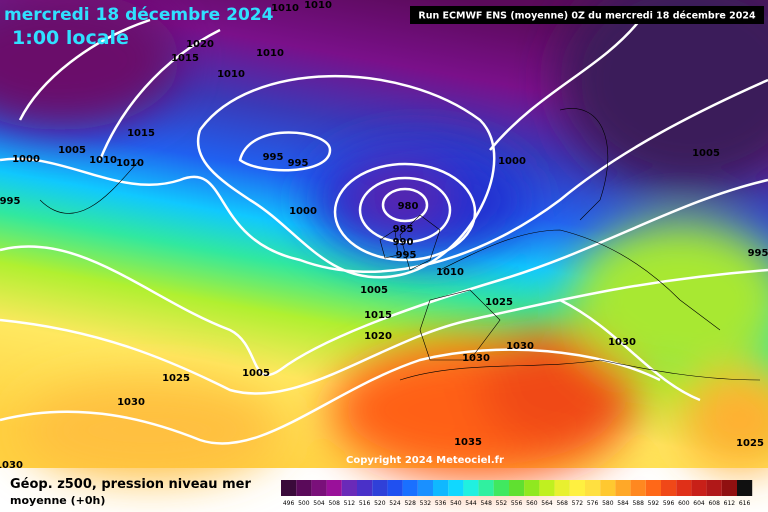 The image size is (768, 512). What do you see at coordinates (517, 503) in the screenshot?
I see `scale-label: 556` at bounding box center [517, 503].